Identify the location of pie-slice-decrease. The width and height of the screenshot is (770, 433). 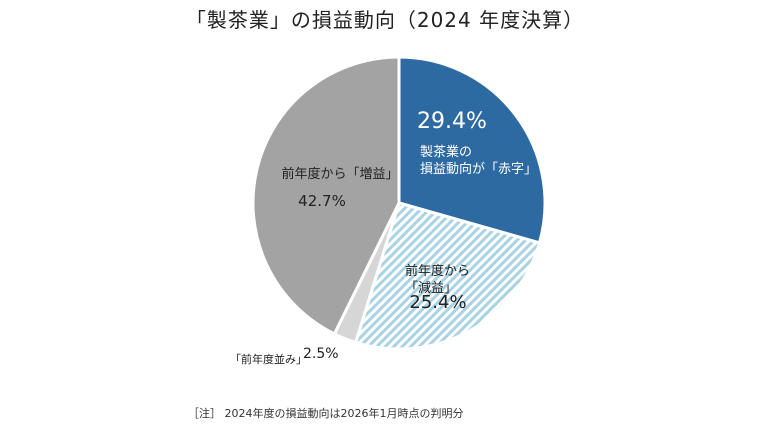
(447, 276).